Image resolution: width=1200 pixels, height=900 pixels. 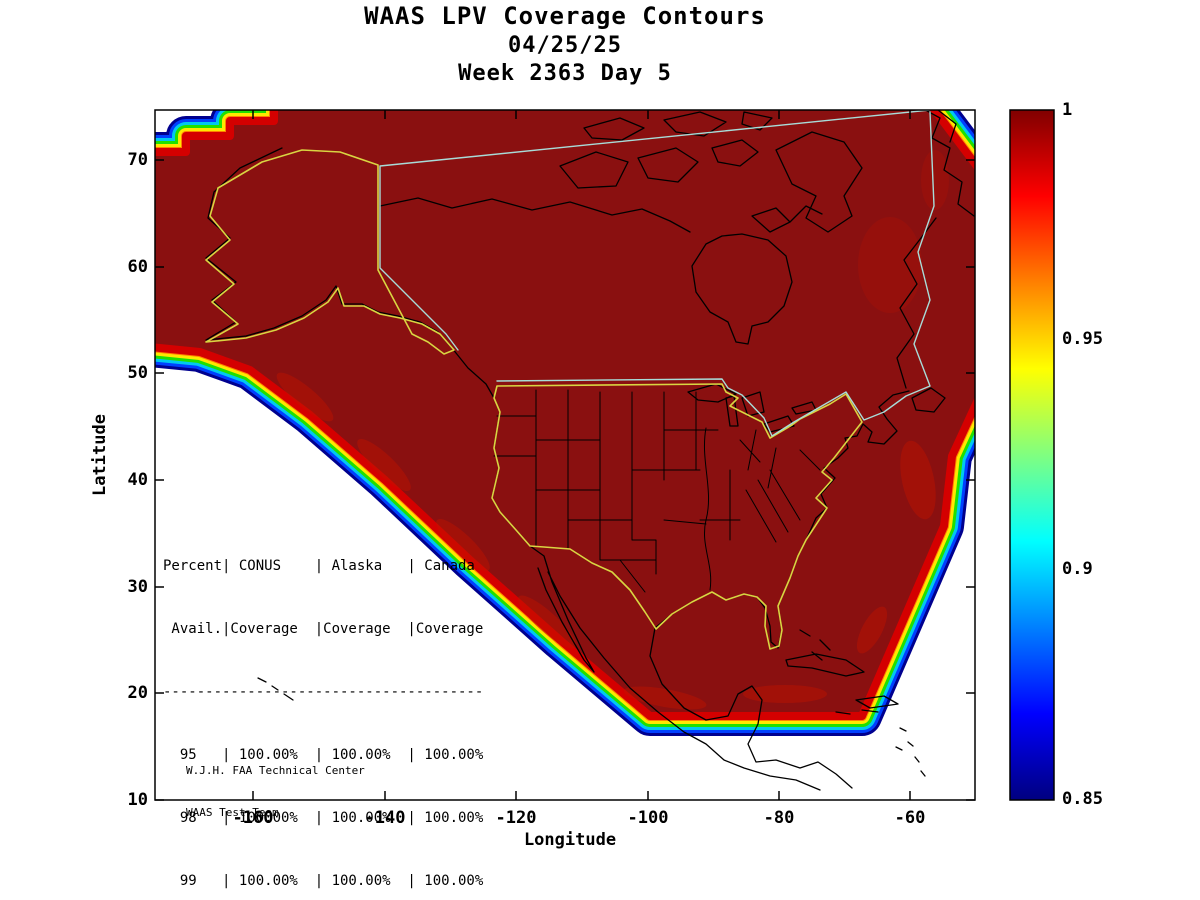 What do you see at coordinates (1077, 569) in the screenshot?
I see `colorbar-tick-label: 0.9` at bounding box center [1077, 569].